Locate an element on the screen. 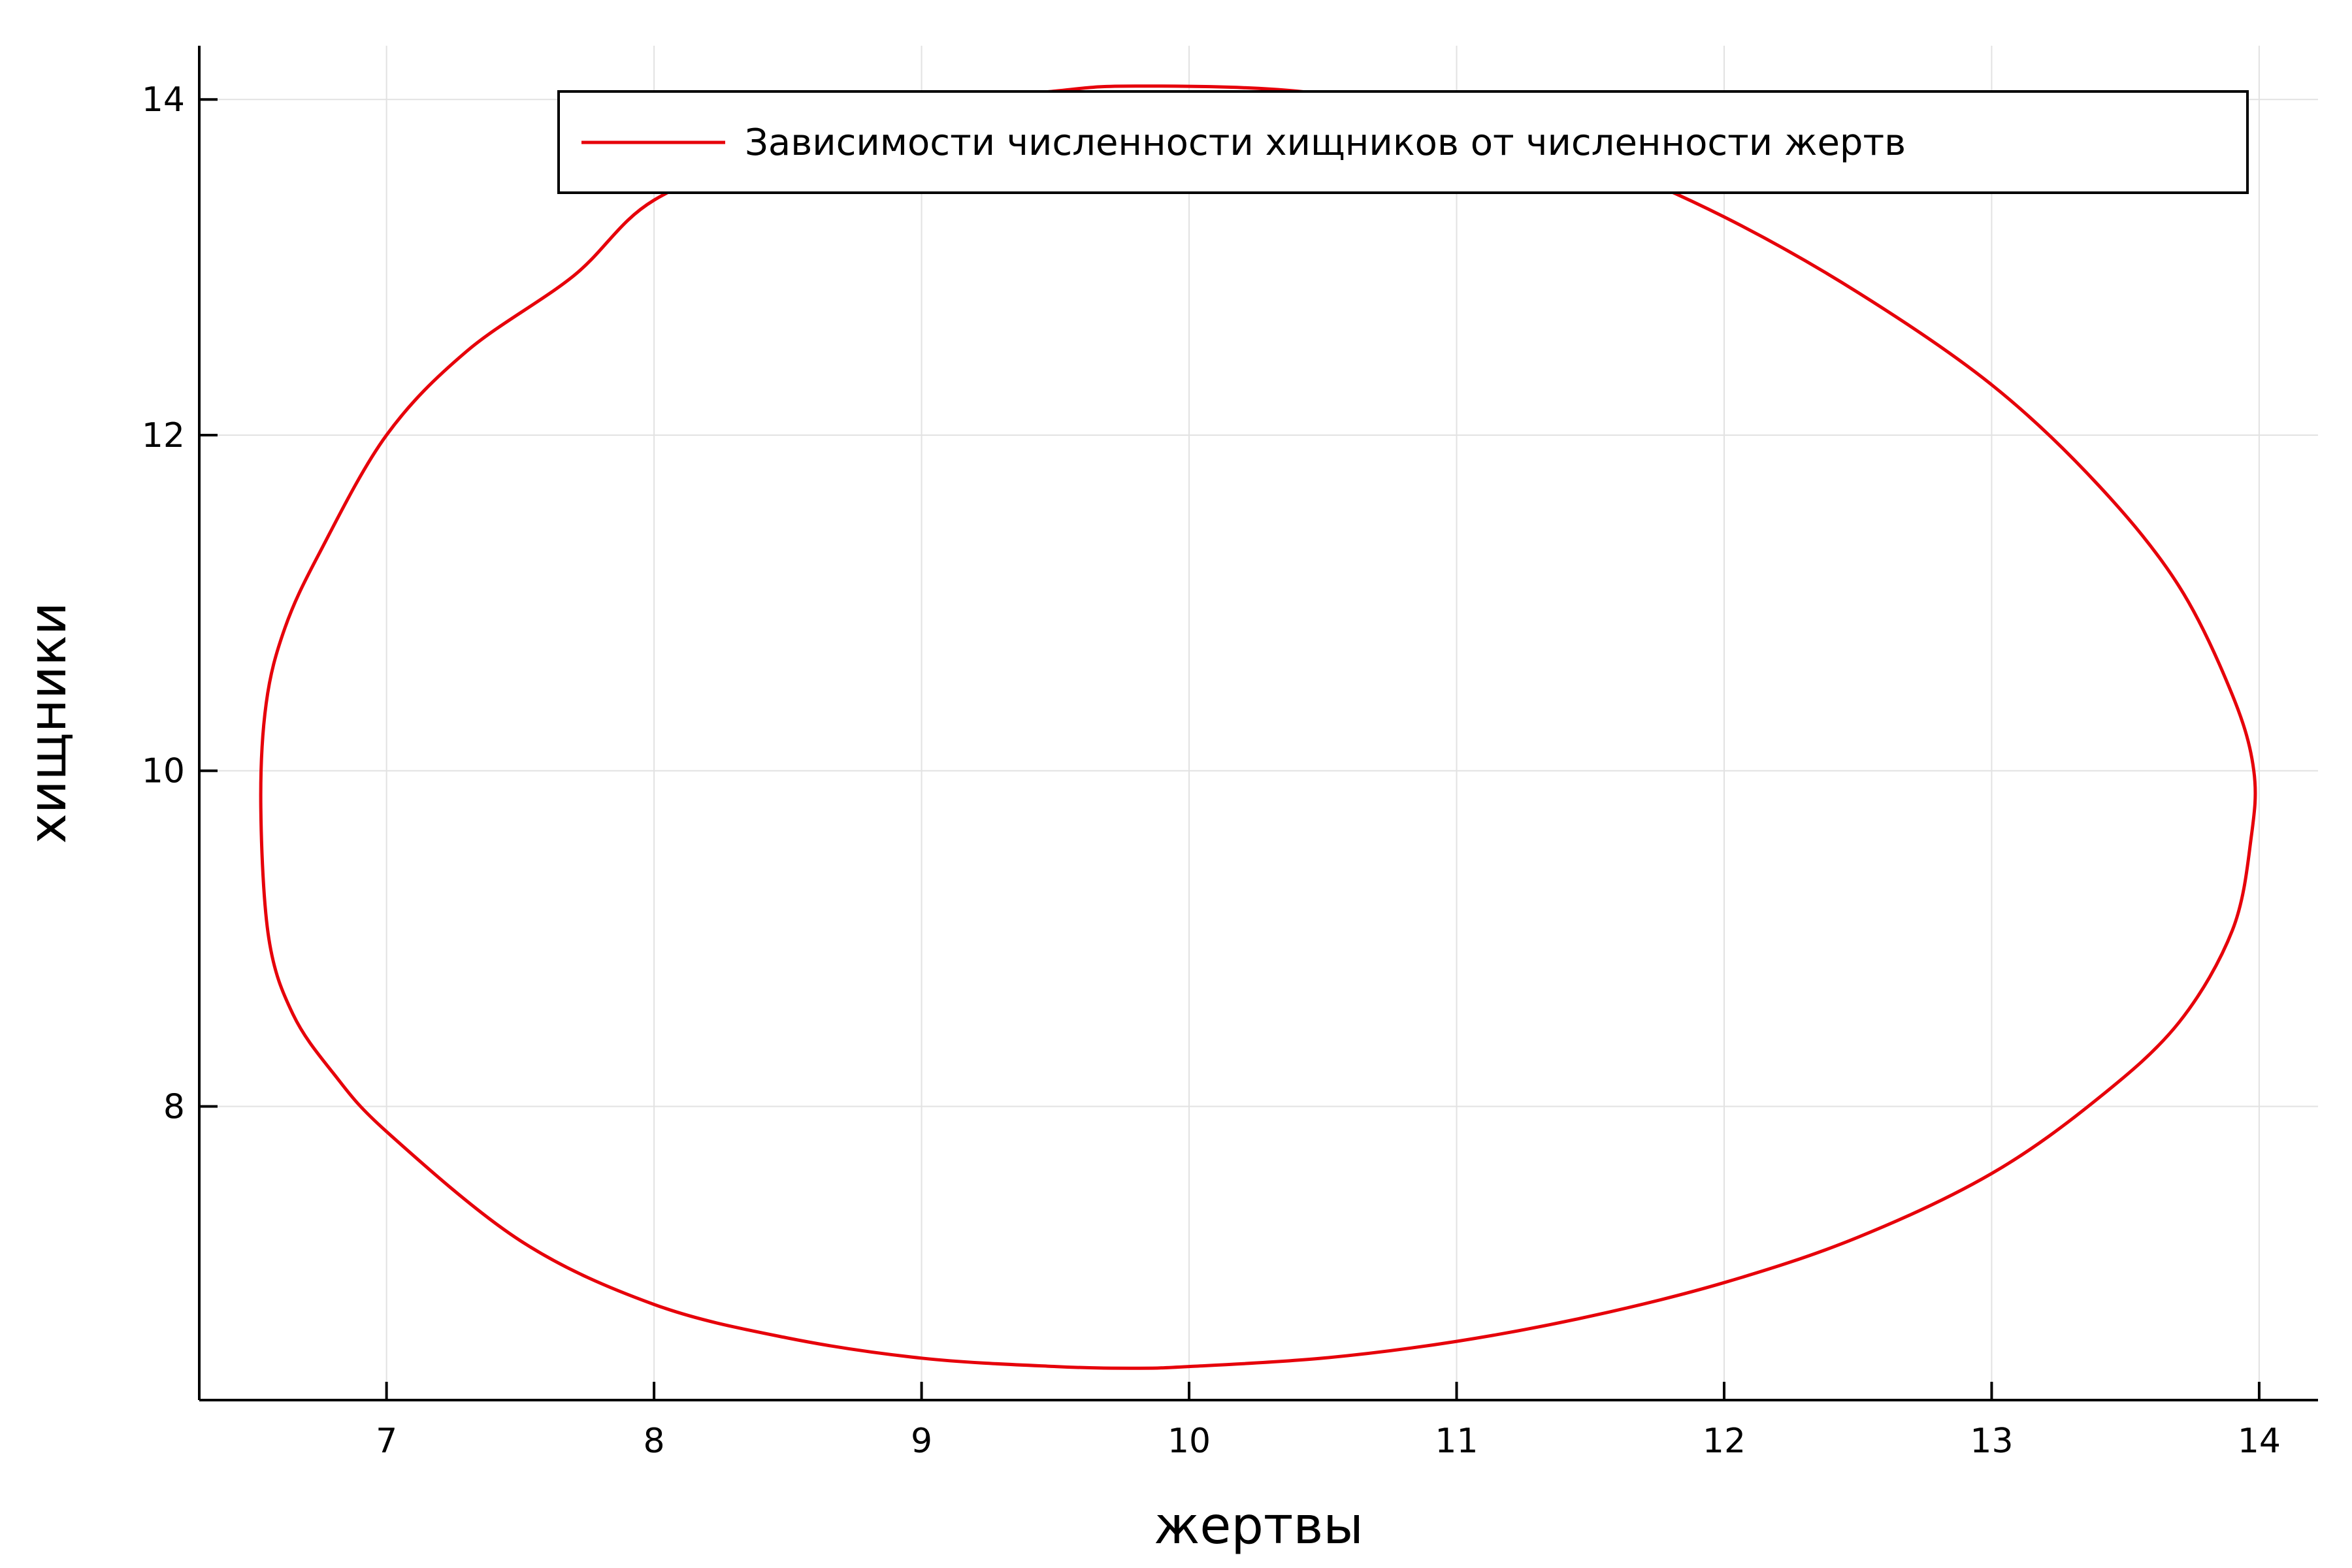 The image size is (2352, 1568). y-tick-label: 12 is located at coordinates (163, 435).